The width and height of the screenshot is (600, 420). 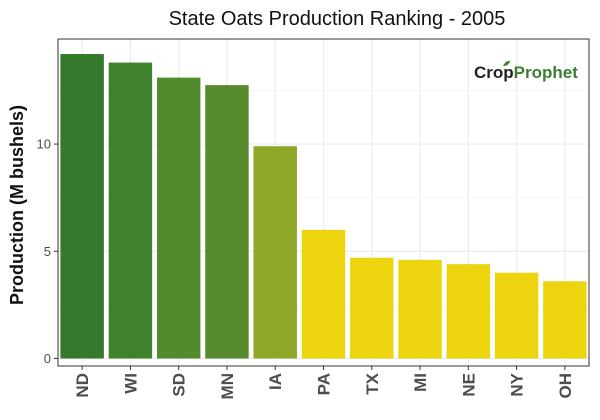 What do you see at coordinates (420, 382) in the screenshot?
I see `x-tick-label-mi: MI` at bounding box center [420, 382].